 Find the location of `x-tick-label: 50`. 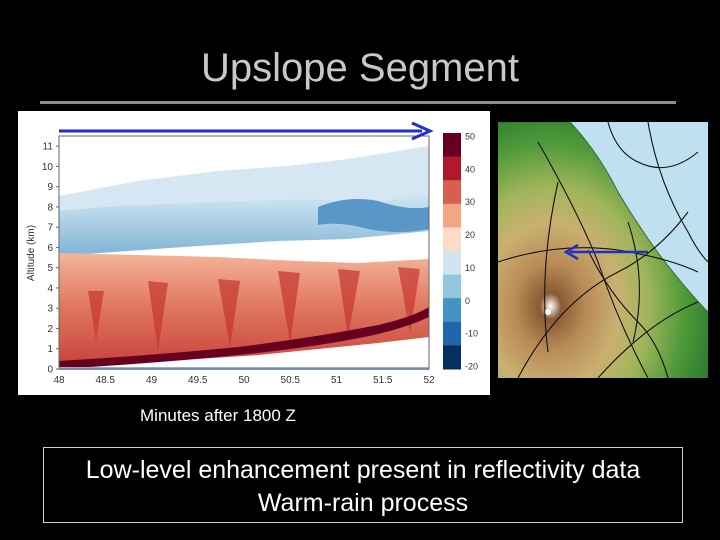

x-tick-label: 50 is located at coordinates (244, 380).